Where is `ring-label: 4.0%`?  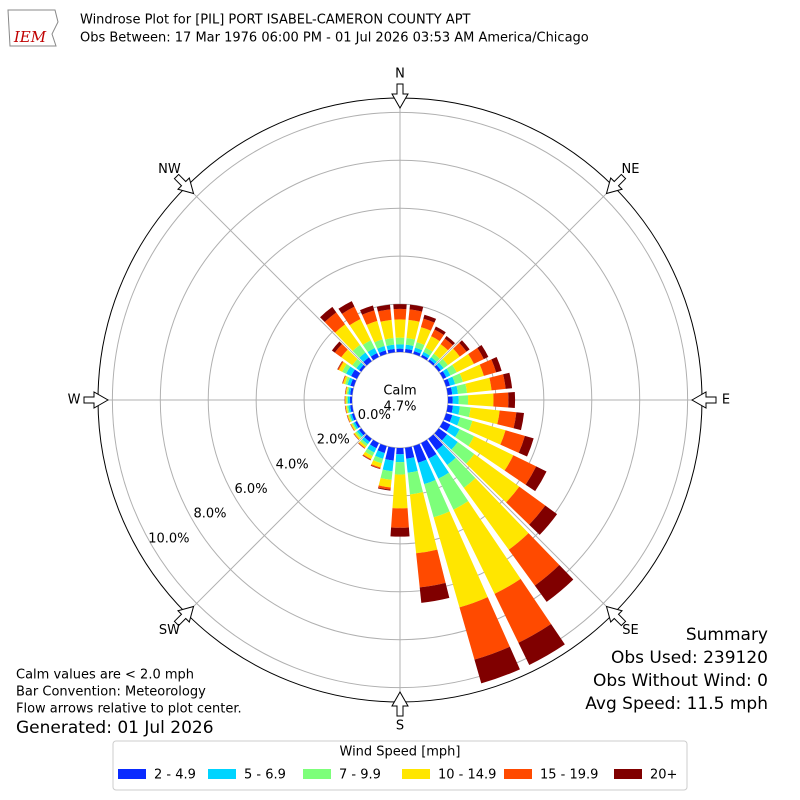 ring-label: 4.0% is located at coordinates (292, 464).